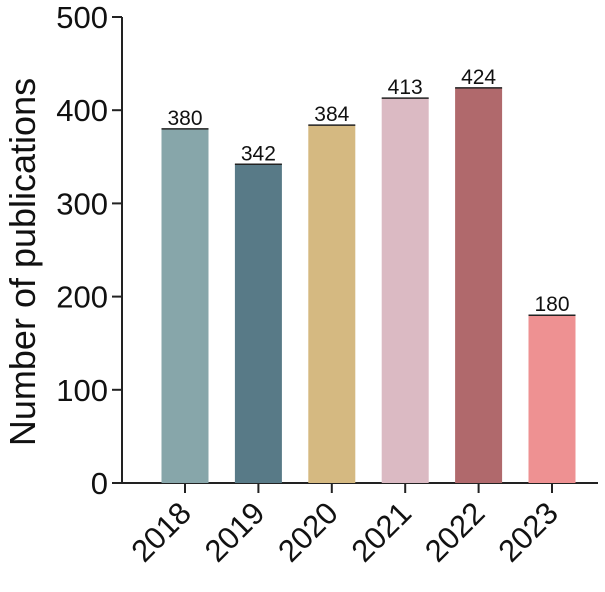  What do you see at coordinates (82, 203) in the screenshot?
I see `y-tick-label: 300` at bounding box center [82, 203].